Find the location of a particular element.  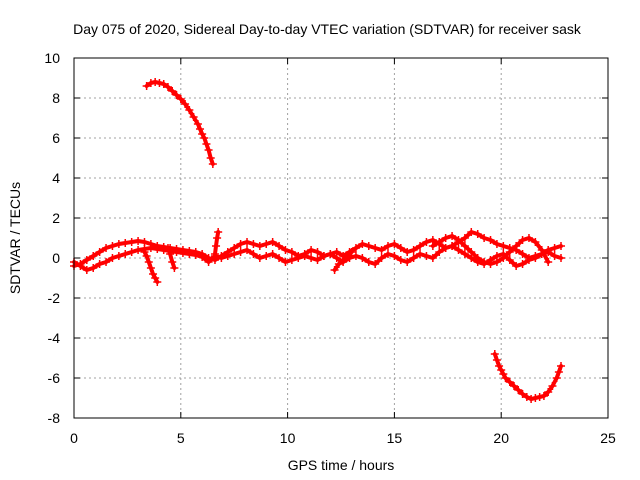

series-high-arc is located at coordinates (179, 123).